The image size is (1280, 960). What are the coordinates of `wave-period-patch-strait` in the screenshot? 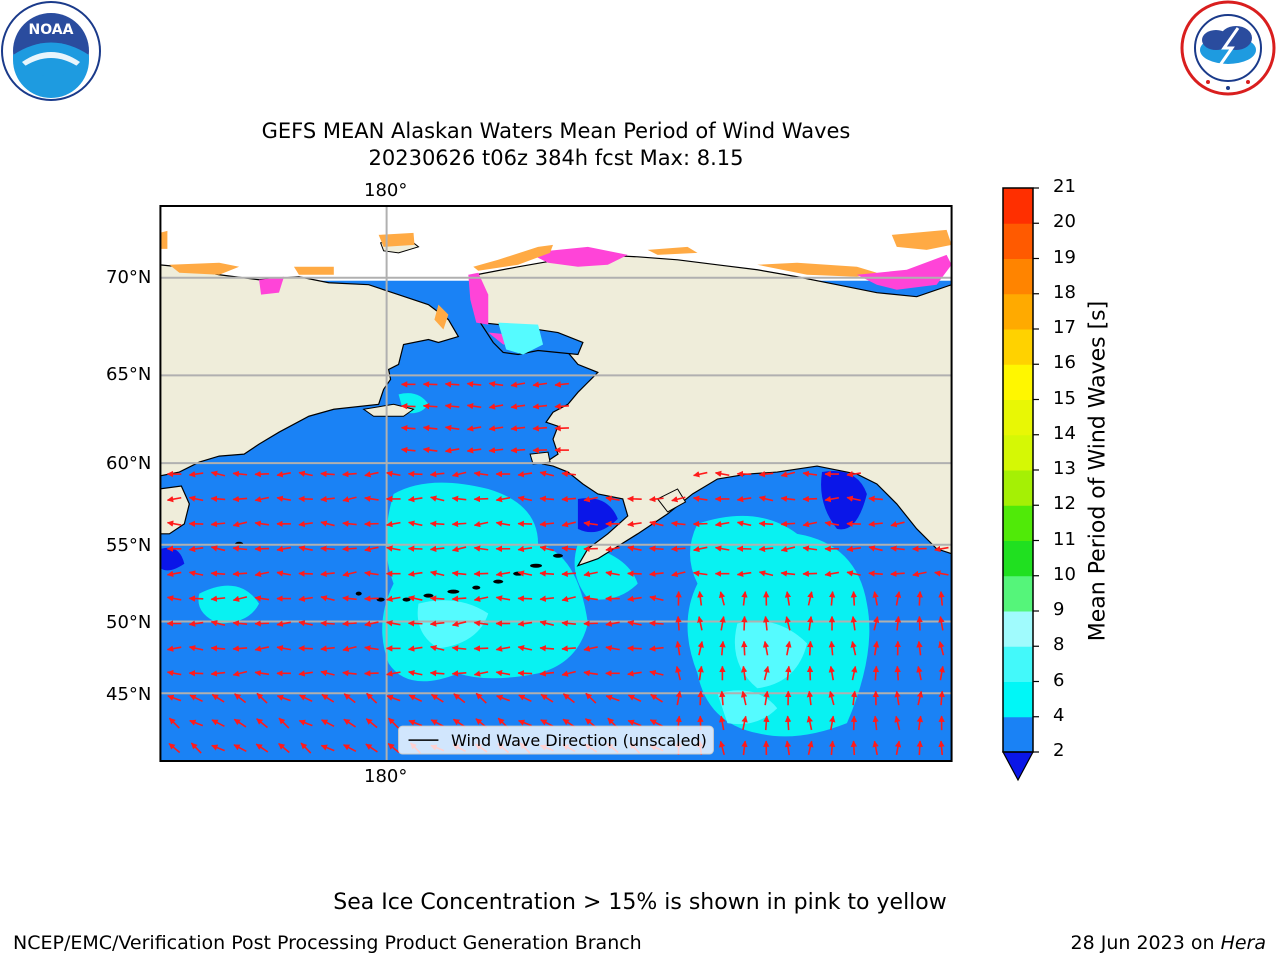 It's located at (521, 338).